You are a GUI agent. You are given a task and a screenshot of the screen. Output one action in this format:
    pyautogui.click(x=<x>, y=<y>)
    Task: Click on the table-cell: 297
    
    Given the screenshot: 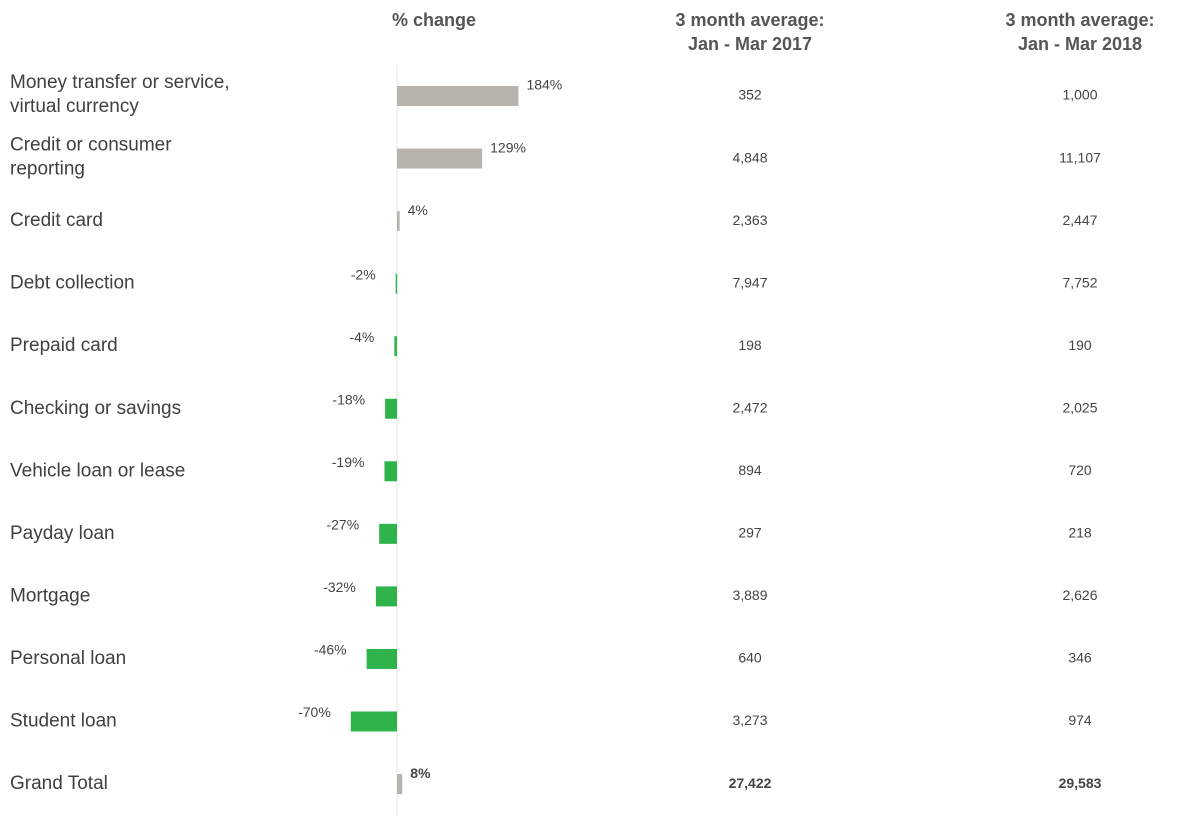 What is the action you would take?
    pyautogui.click(x=750, y=533)
    